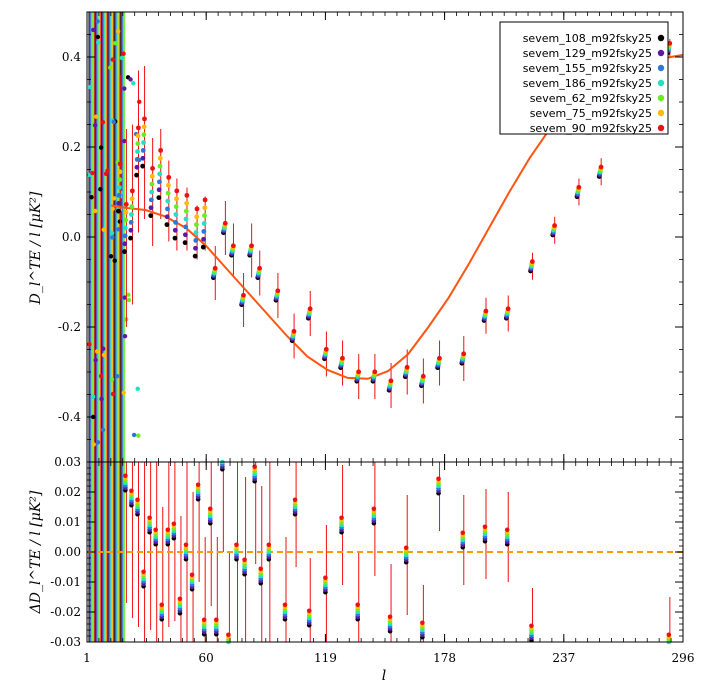  What do you see at coordinates (584, 78) in the screenshot?
I see `legend-box` at bounding box center [584, 78].